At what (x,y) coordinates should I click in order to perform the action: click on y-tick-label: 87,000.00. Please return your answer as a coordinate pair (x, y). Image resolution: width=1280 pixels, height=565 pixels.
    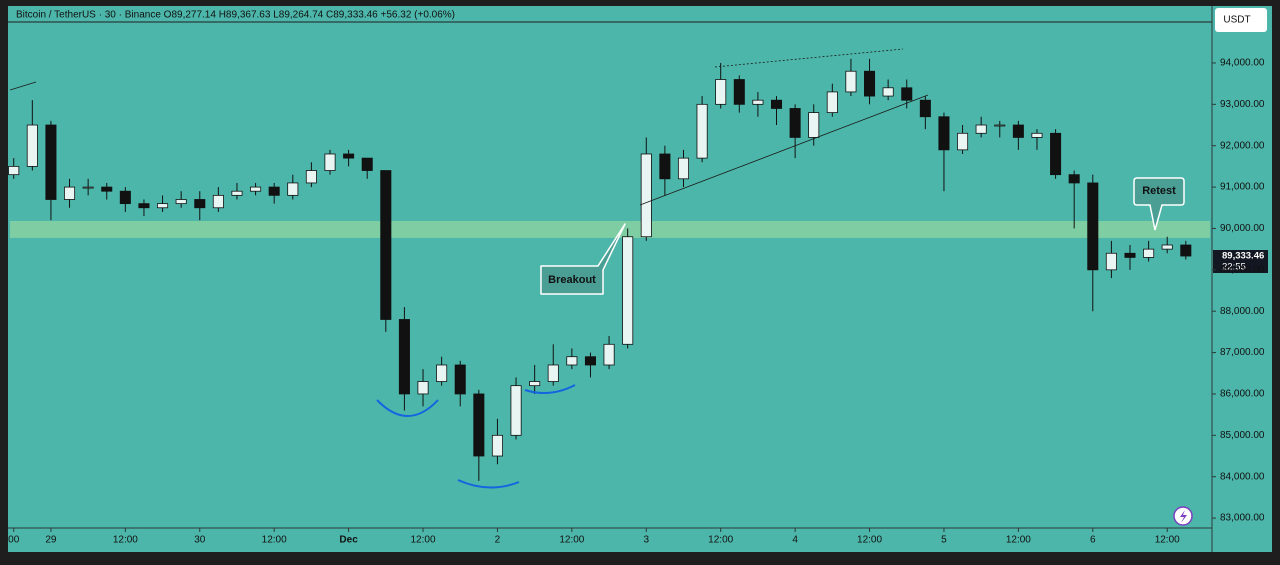
    Looking at the image, I should click on (1242, 352).